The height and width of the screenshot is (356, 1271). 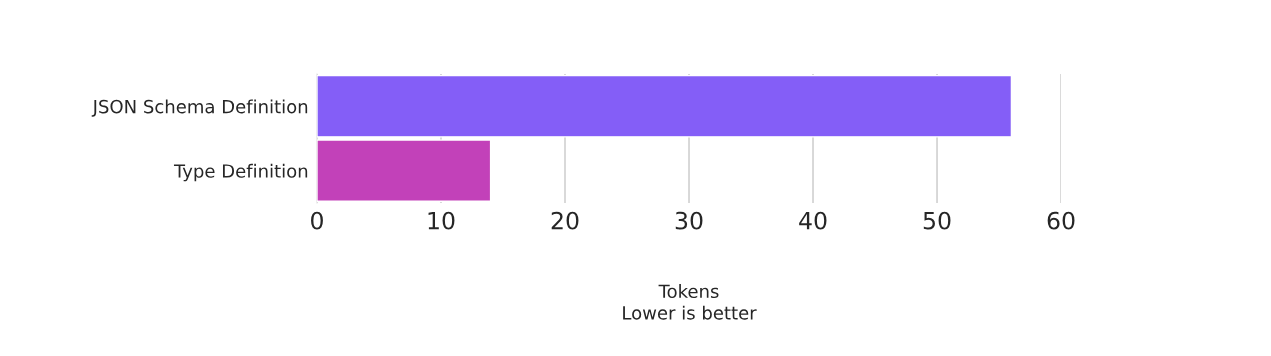 I want to click on x-tick-label: 40, so click(x=813, y=220).